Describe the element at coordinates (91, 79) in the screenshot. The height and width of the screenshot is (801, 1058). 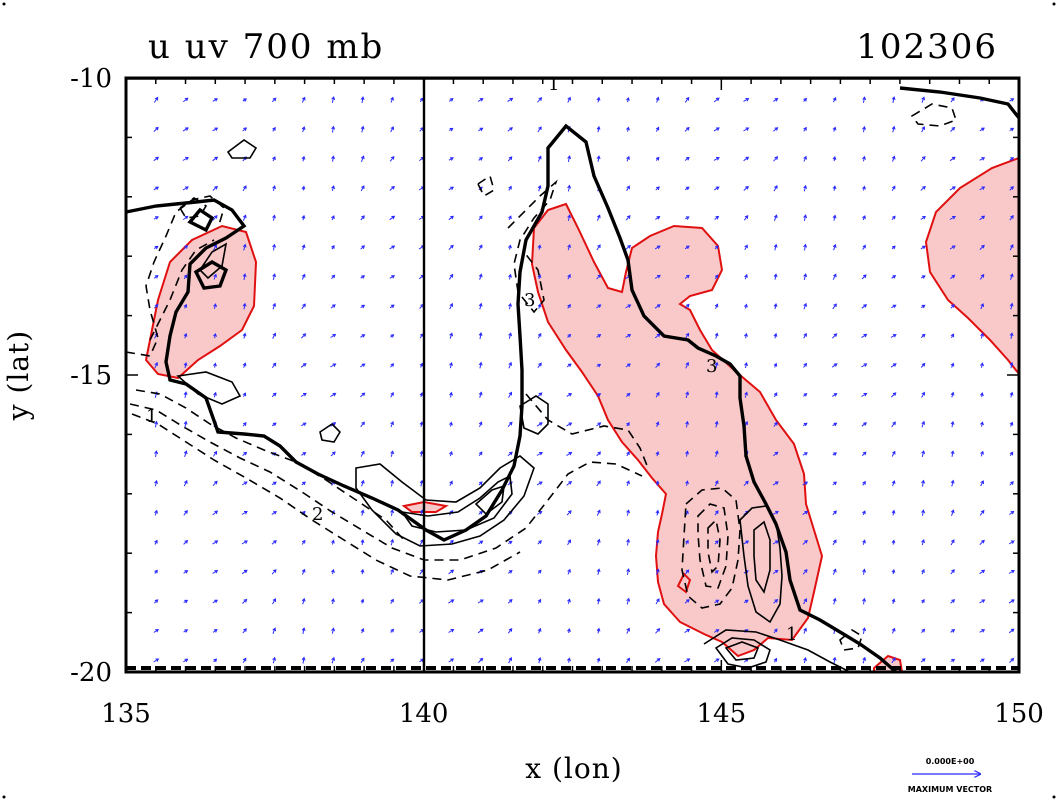
I see `y-tick-label: -10` at that location.